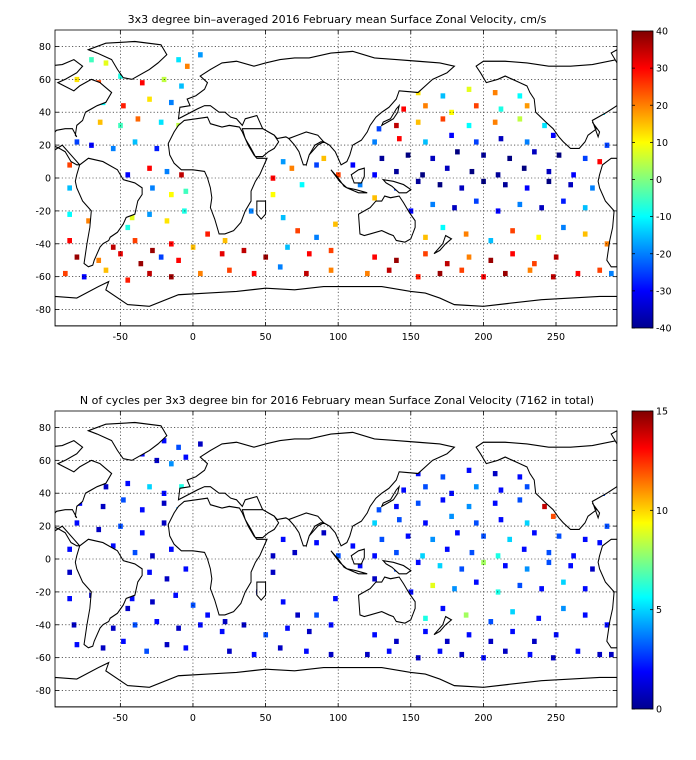 The width and height of the screenshot is (696, 760). Describe the element at coordinates (45, 47) in the screenshot. I see `y-tick-label: 80` at that location.